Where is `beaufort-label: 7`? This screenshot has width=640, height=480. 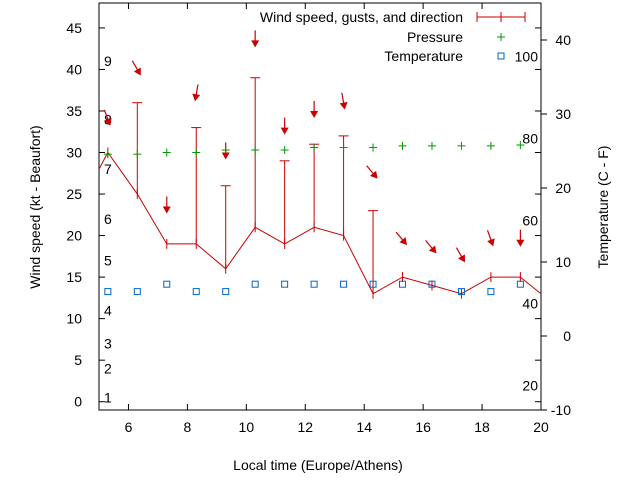
beaufort-label: 7 is located at coordinates (108, 169).